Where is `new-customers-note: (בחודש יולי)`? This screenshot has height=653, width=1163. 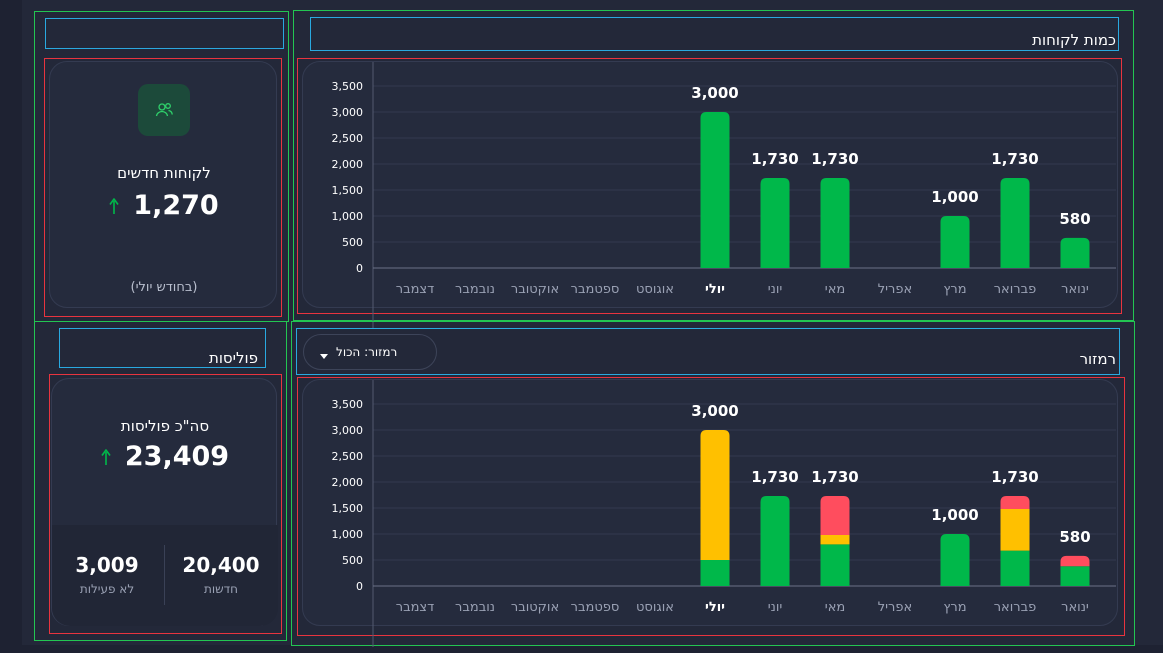 new-customers-note: (בחודש יולי) is located at coordinates (164, 287).